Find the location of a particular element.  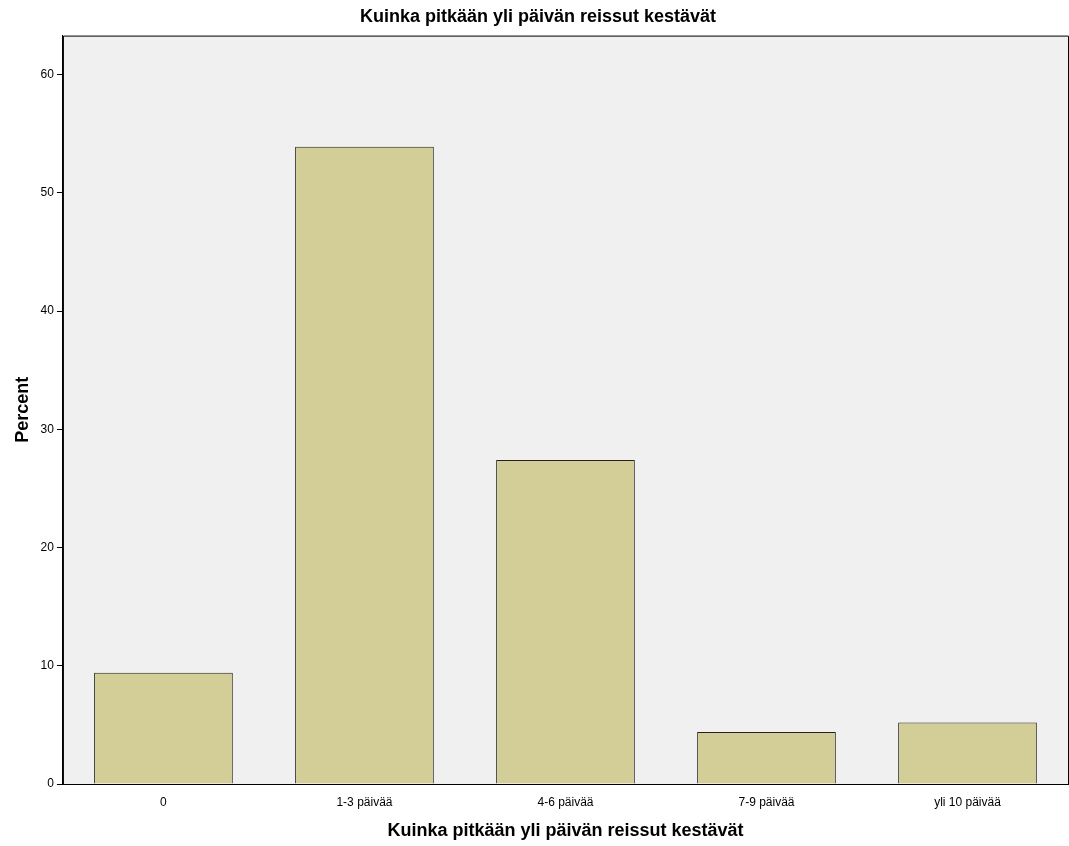

x-tick-label: 0 is located at coordinates (164, 801).